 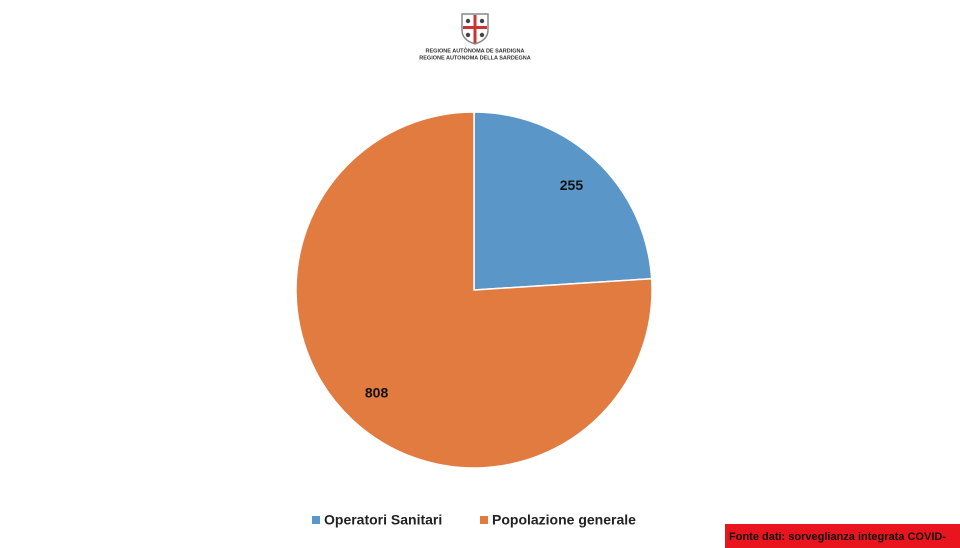 I want to click on header-line: REGIONE AUTONOMA DELLA SARDEGNA, so click(x=474, y=58).